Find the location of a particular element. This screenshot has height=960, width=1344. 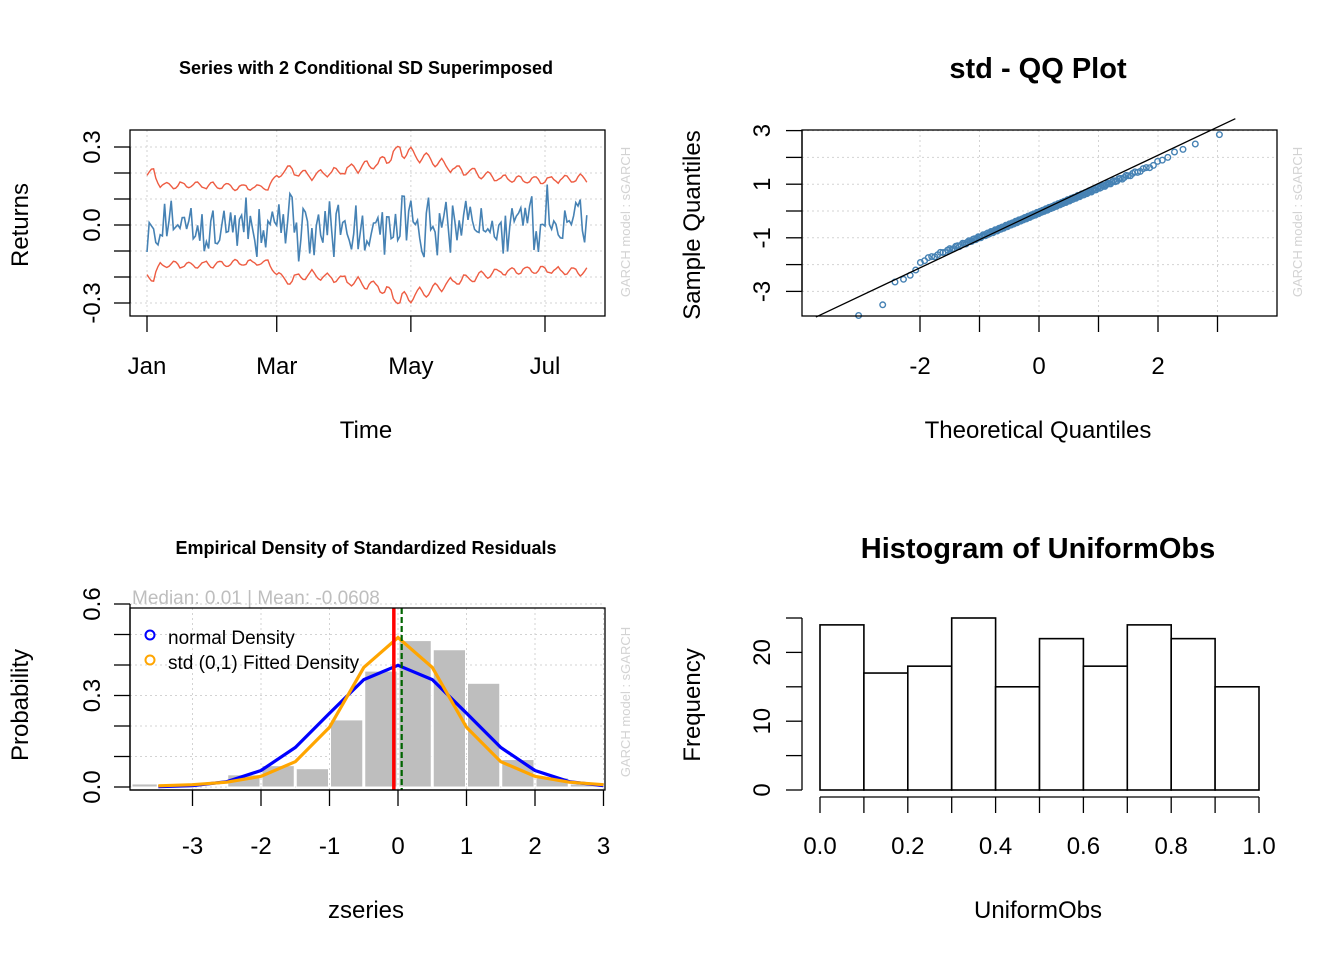

density-ylabel: Probability is located at coordinates (20, 705).